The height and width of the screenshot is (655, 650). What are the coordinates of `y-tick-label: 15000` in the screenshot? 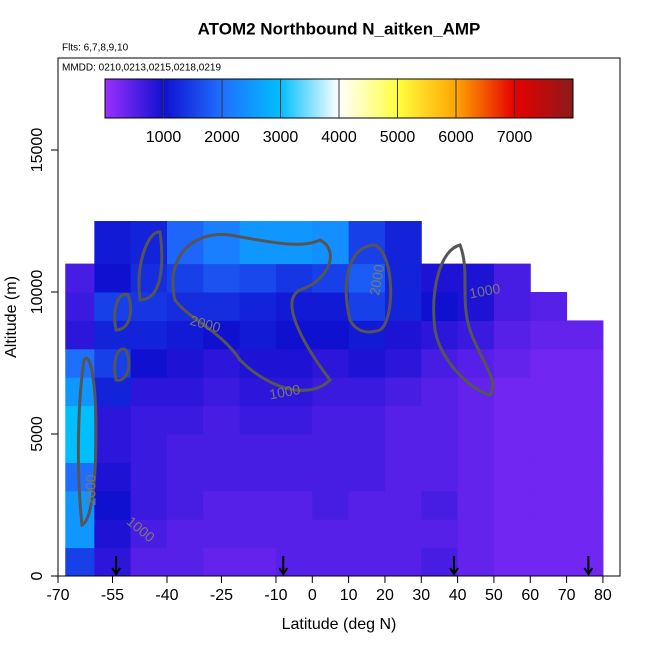 It's located at (37, 150).